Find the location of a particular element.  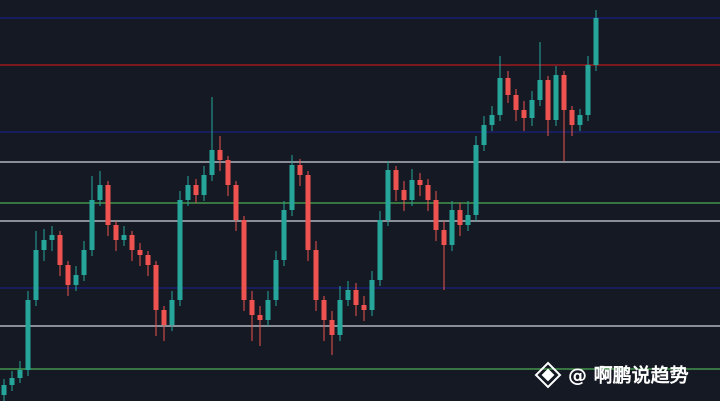

logo-outline is located at coordinates (548, 375).